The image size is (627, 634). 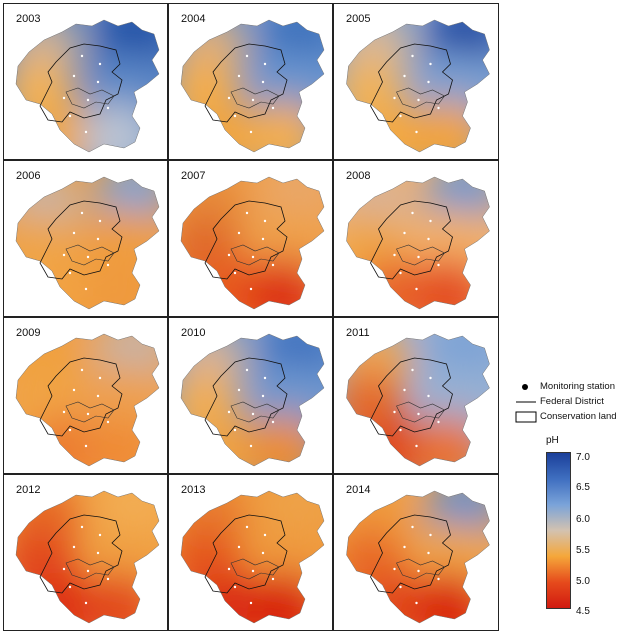 What do you see at coordinates (193, 19) in the screenshot?
I see `panel-year-label: 2004` at bounding box center [193, 19].